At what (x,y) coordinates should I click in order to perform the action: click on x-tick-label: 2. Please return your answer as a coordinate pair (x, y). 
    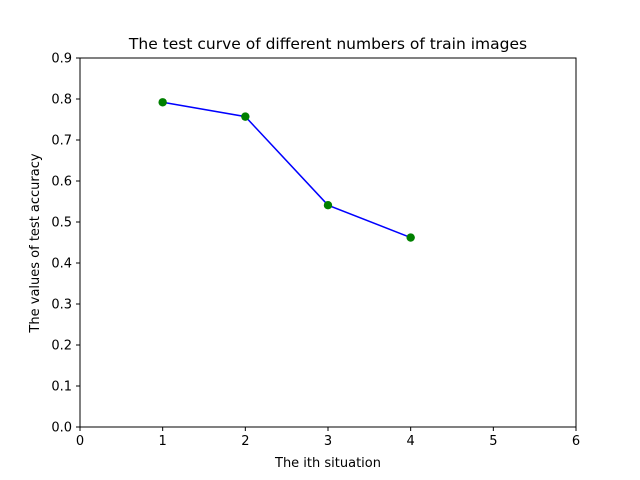
    Looking at the image, I should click on (245, 441).